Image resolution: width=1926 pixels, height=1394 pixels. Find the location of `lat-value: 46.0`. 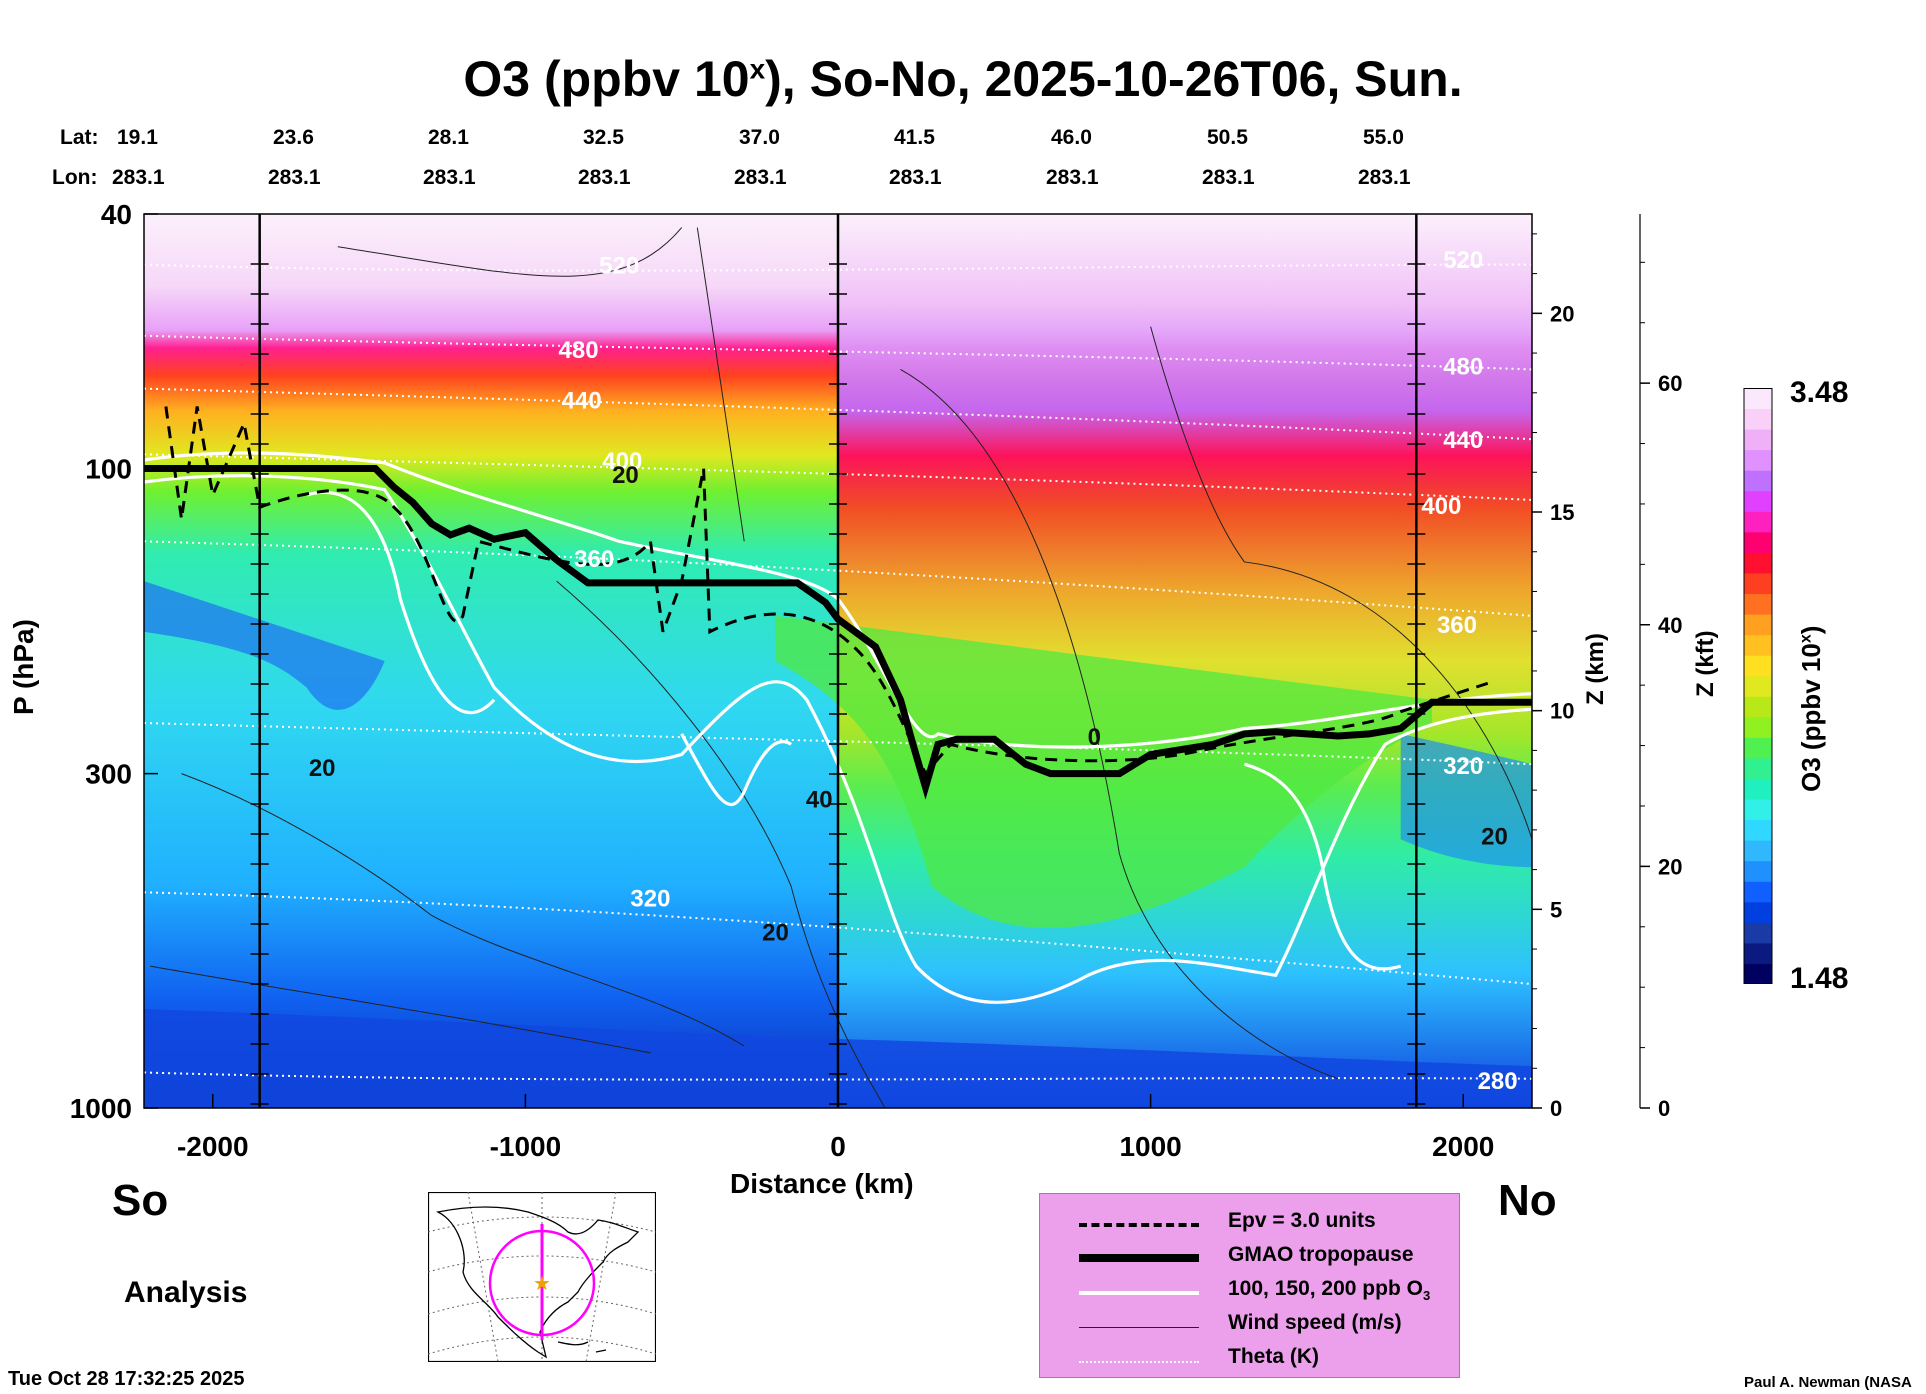

lat-value: 46.0 is located at coordinates (1071, 137).